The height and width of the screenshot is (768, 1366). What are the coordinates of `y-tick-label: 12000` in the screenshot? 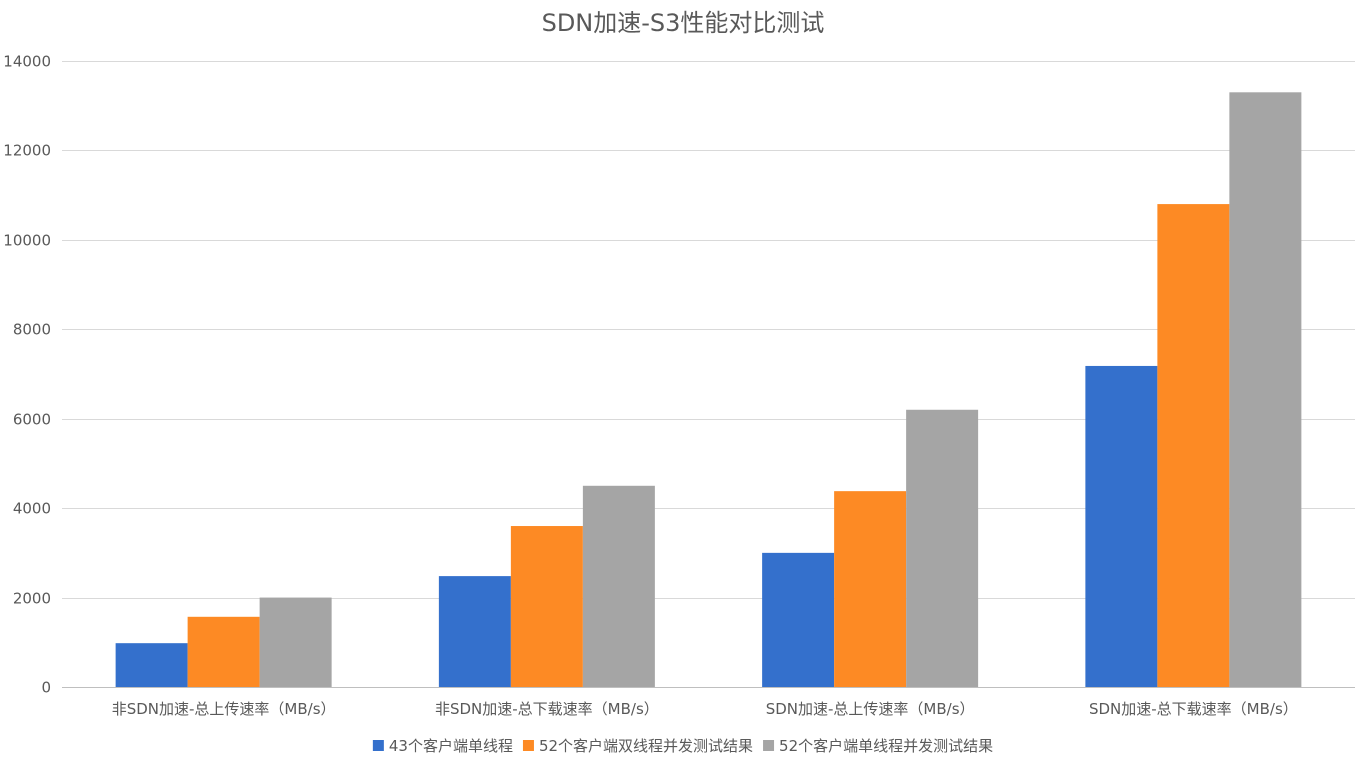 It's located at (27, 151).